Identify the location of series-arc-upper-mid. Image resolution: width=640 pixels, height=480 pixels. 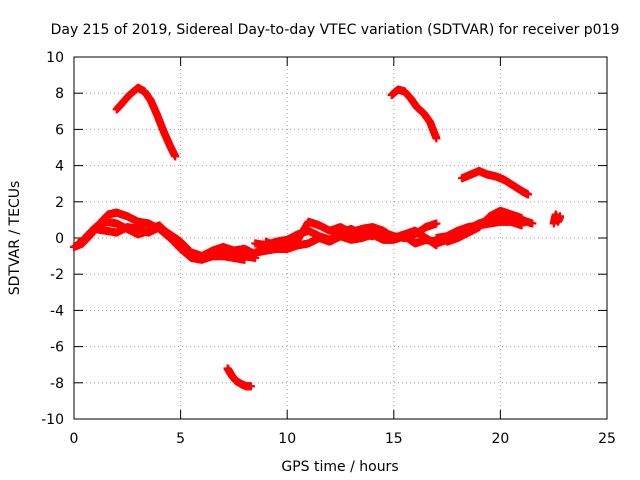
(414, 114).